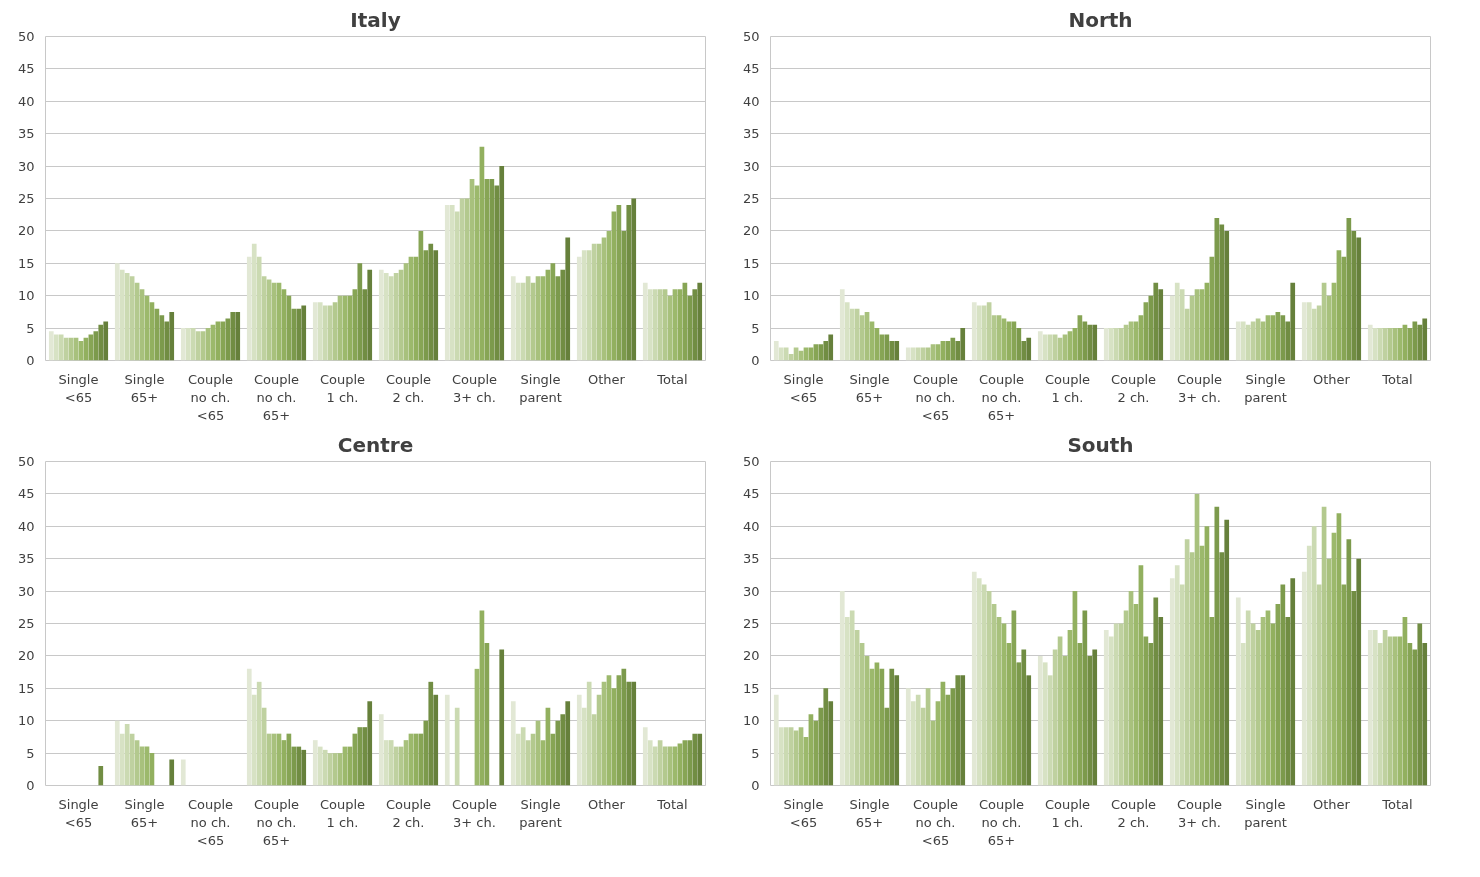  What do you see at coordinates (1100, 444) in the screenshot?
I see `chart-title: South` at bounding box center [1100, 444].